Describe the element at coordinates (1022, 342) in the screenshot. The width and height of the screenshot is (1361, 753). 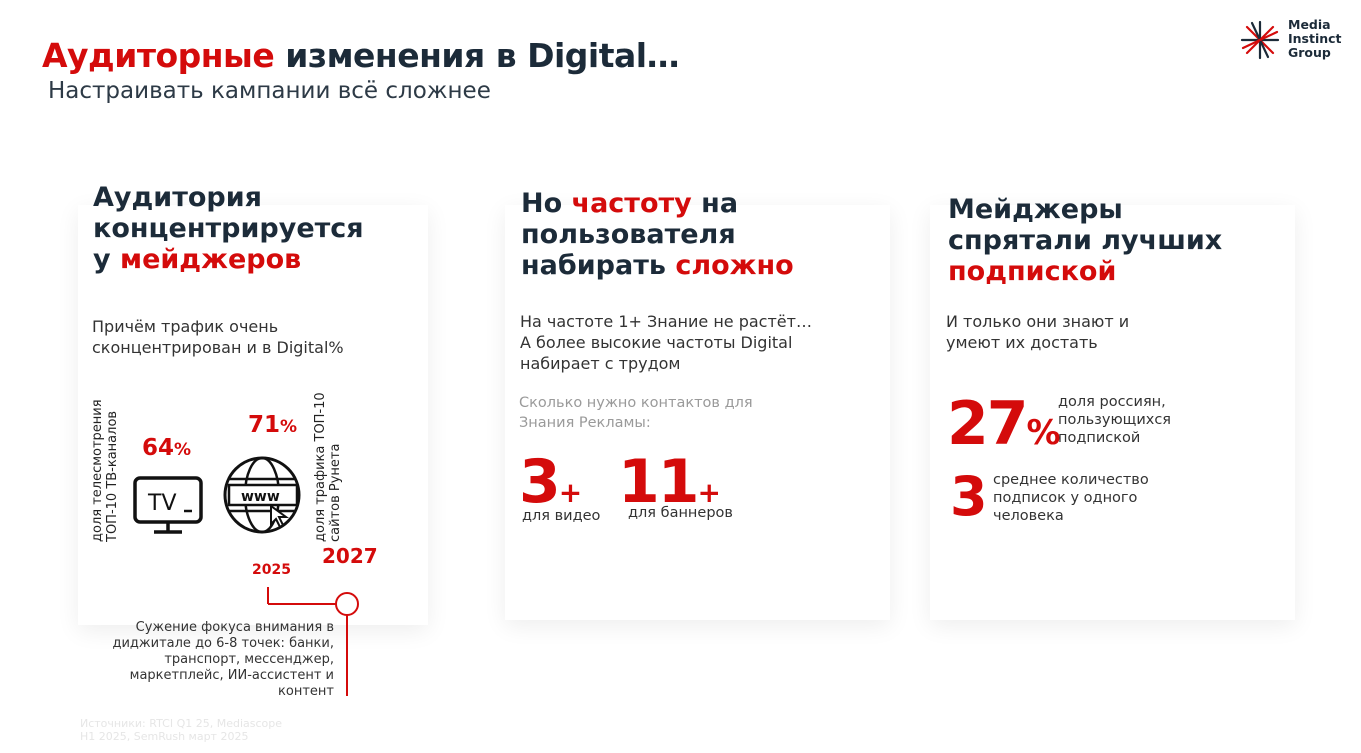
I see `card3-text-line: умеют их достать` at that location.